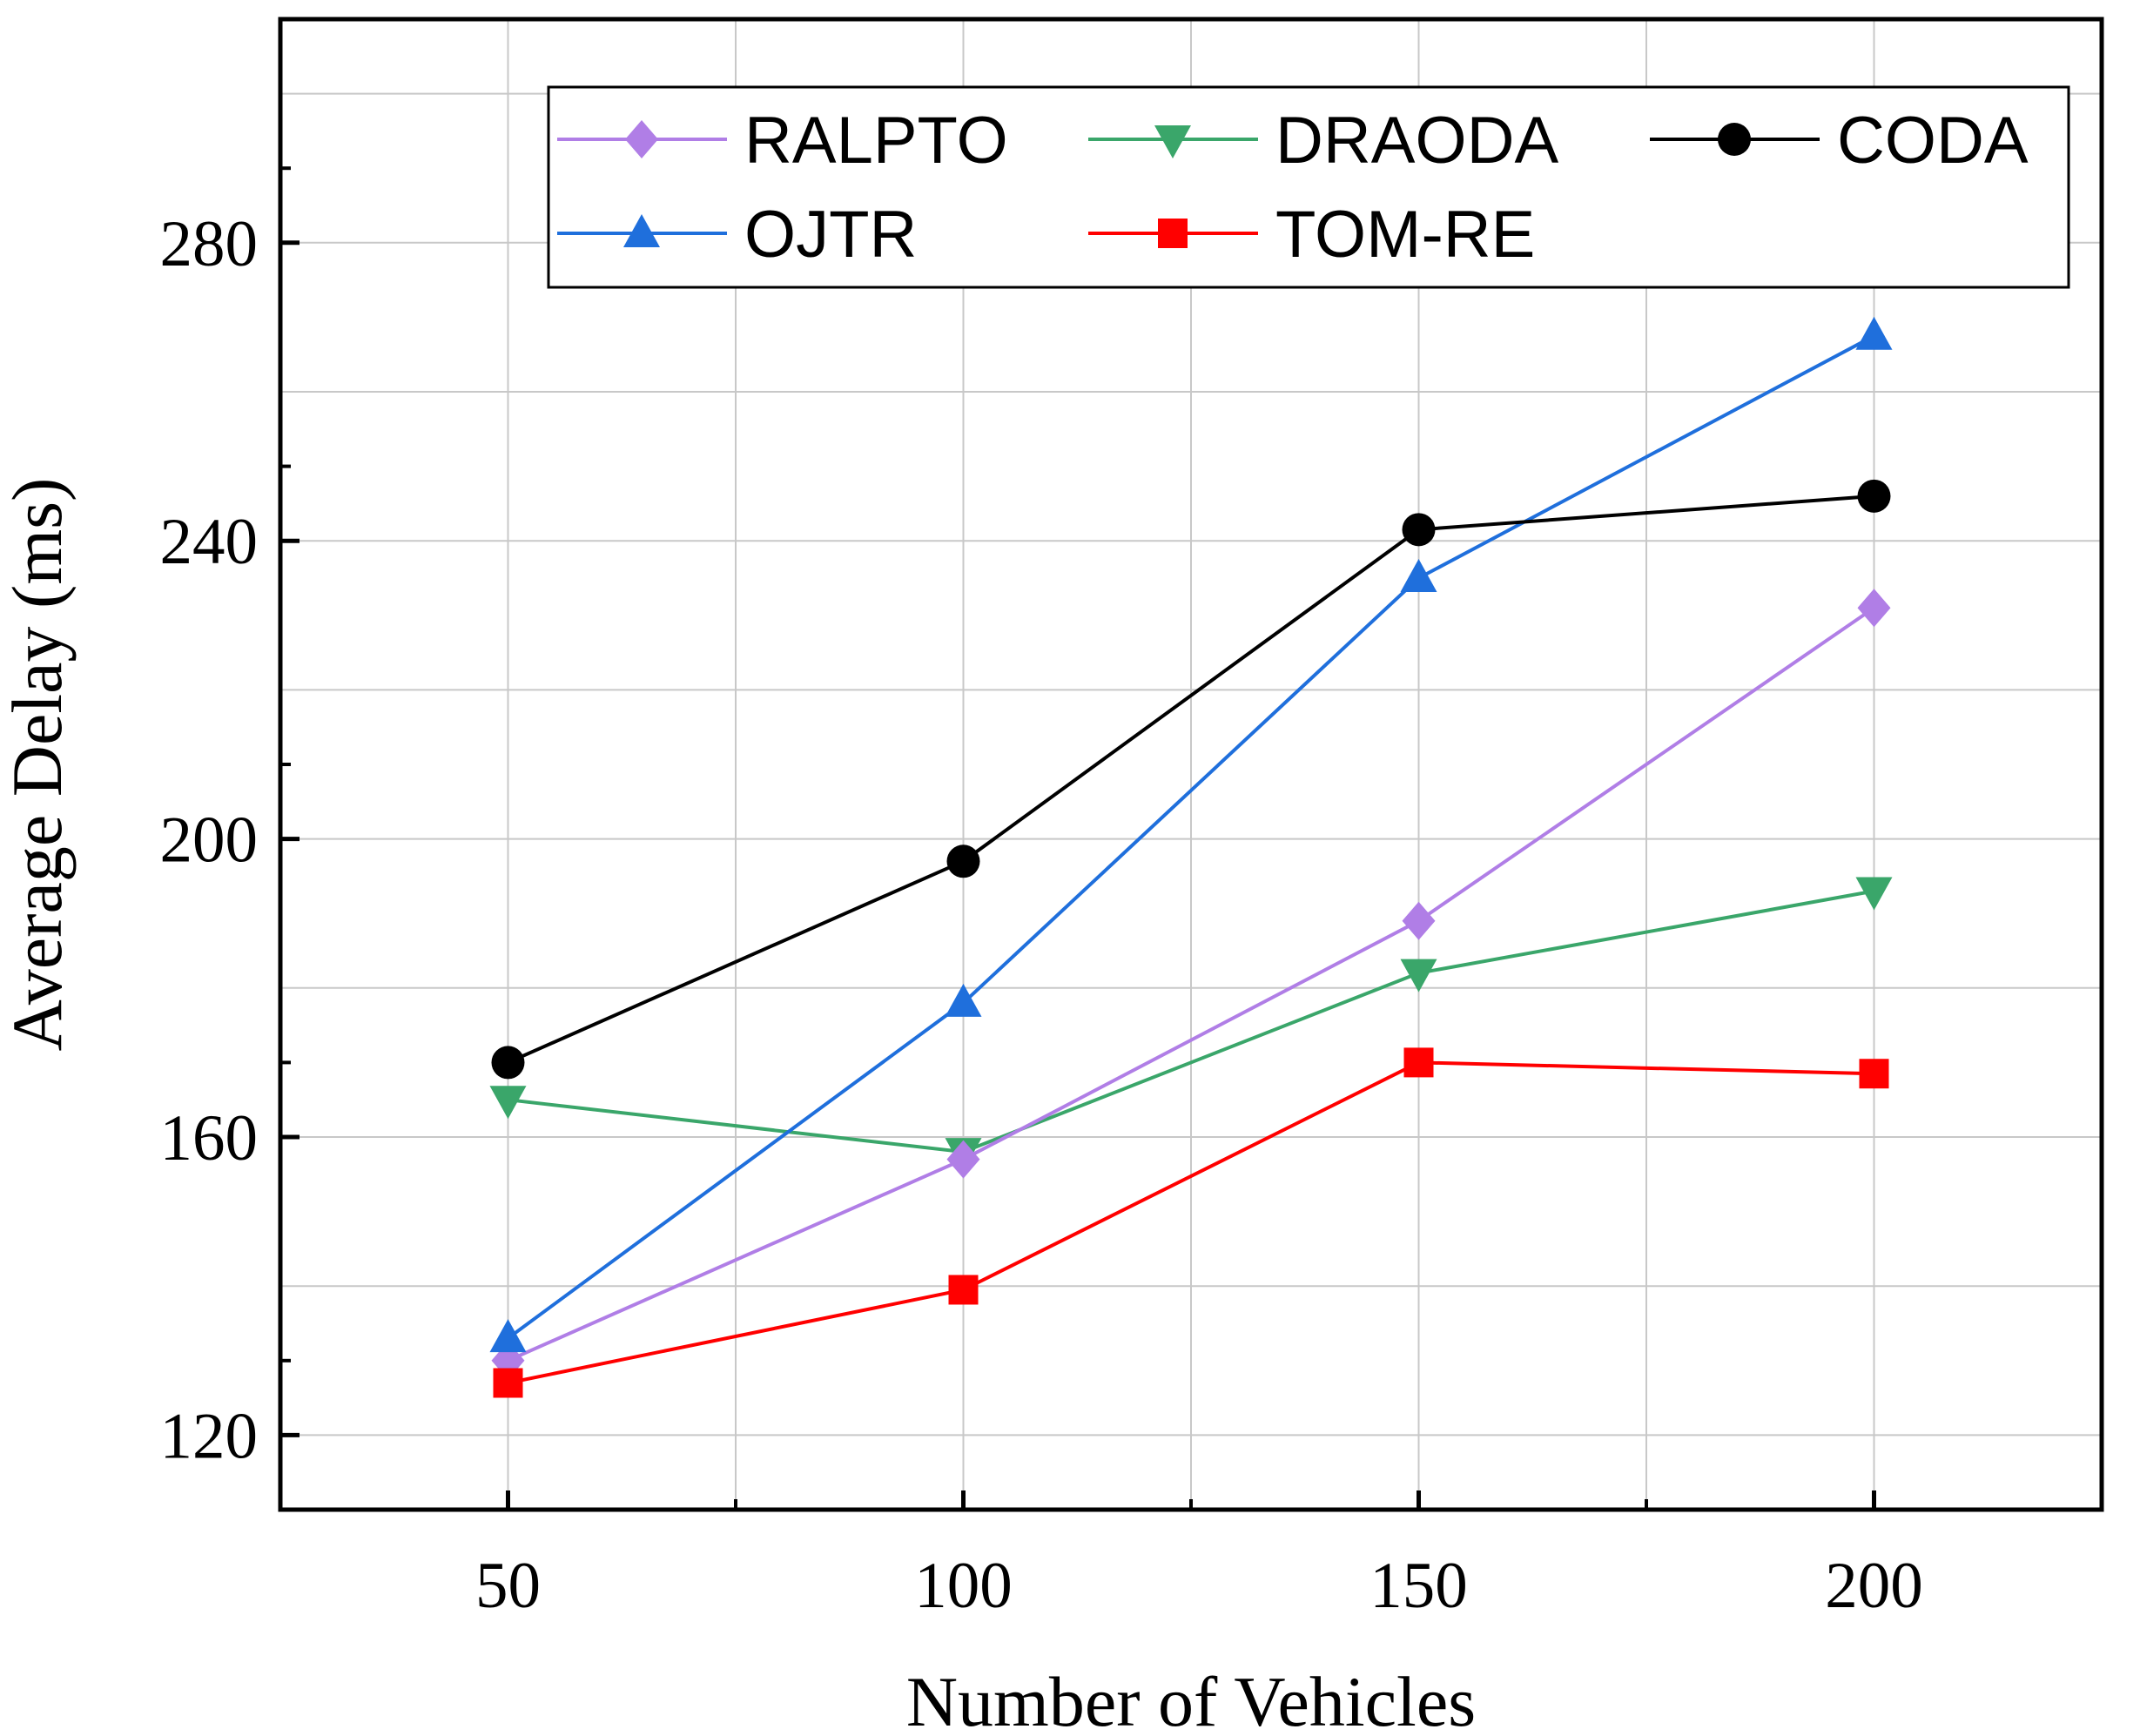 This screenshot has height=1736, width=2140. I want to click on x-axis-title: Number of Vehicles, so click(1191, 1699).